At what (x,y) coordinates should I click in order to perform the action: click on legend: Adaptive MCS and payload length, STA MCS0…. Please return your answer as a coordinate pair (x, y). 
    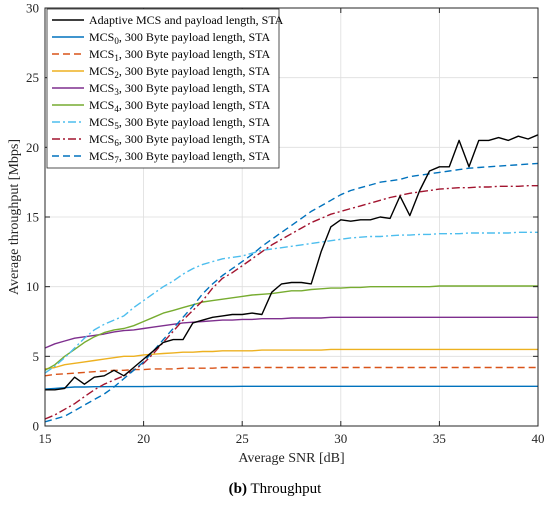
    Looking at the image, I should click on (165, 88).